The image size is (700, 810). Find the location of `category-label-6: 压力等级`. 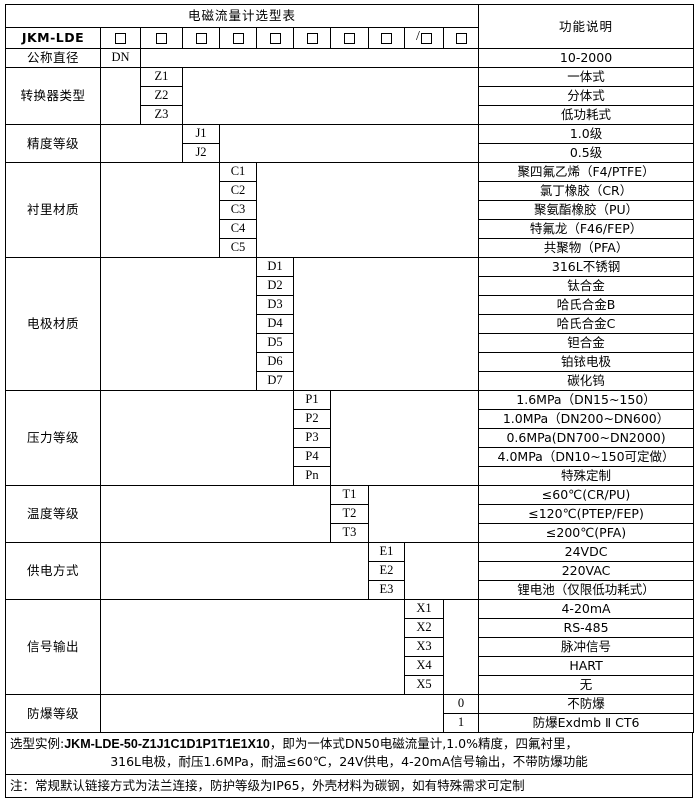

category-label-6: 压力等级 is located at coordinates (53, 438).